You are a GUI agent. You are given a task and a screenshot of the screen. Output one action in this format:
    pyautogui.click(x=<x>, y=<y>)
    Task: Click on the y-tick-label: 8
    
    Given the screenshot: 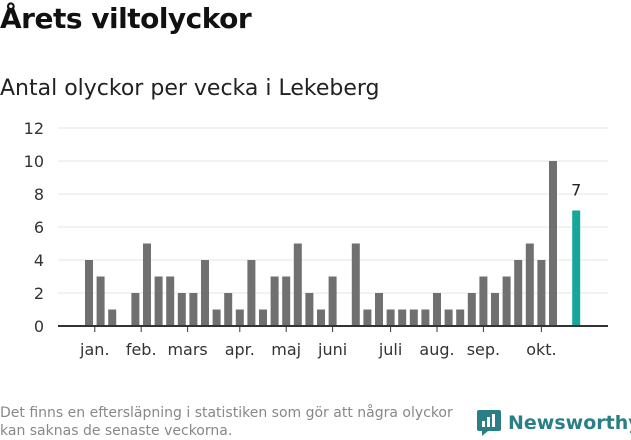 What is the action you would take?
    pyautogui.click(x=39, y=194)
    